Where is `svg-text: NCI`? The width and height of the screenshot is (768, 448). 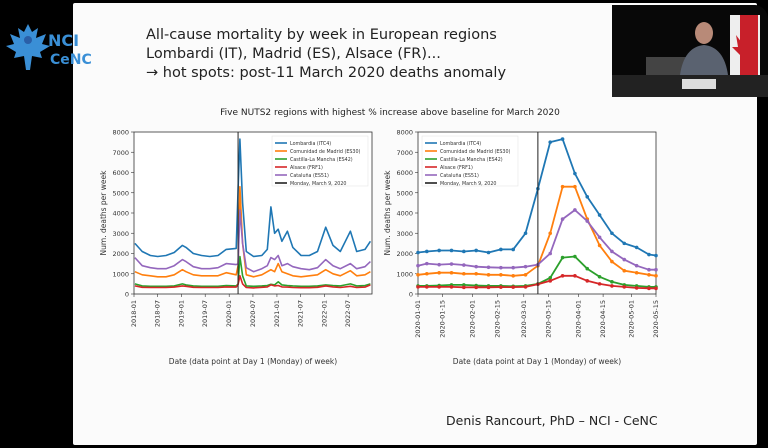 svg-text: NCI is located at coordinates (63, 40).